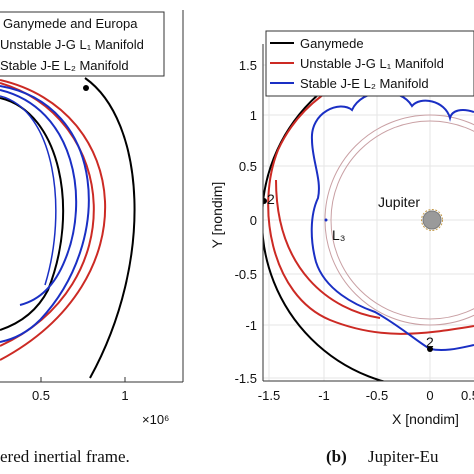 The width and height of the screenshot is (474, 474). Describe the element at coordinates (65, 456) in the screenshot. I see `left-caption: ered inertial frame.` at that location.